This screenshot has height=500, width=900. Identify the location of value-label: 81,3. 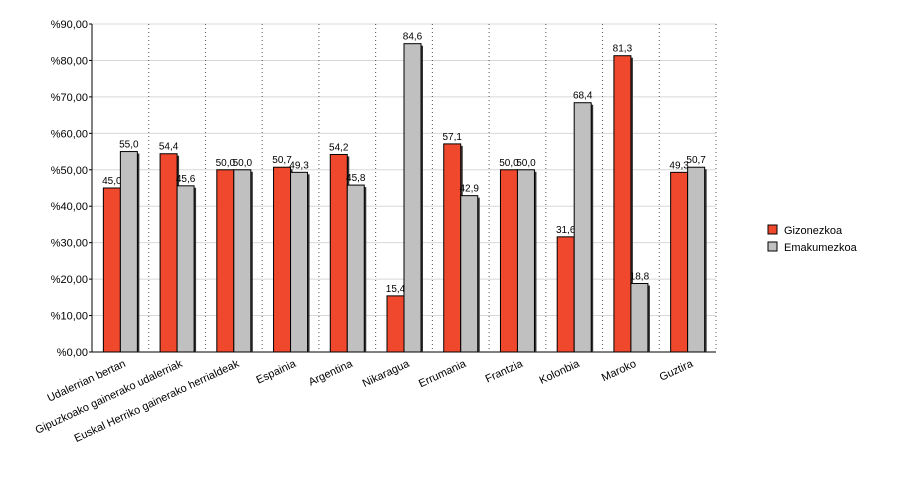
(623, 49).